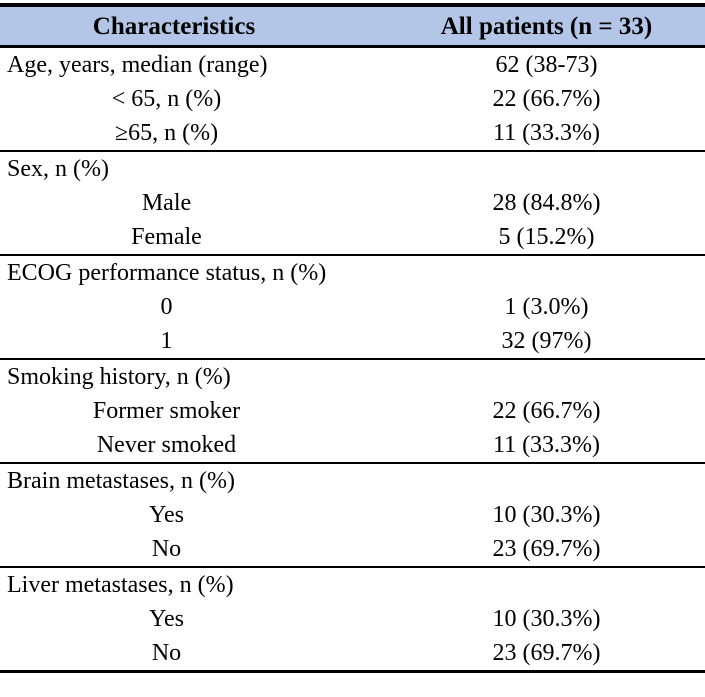 The width and height of the screenshot is (705, 697). What do you see at coordinates (352, 168) in the screenshot?
I see `table-row-sex: Sex, n (%)` at bounding box center [352, 168].